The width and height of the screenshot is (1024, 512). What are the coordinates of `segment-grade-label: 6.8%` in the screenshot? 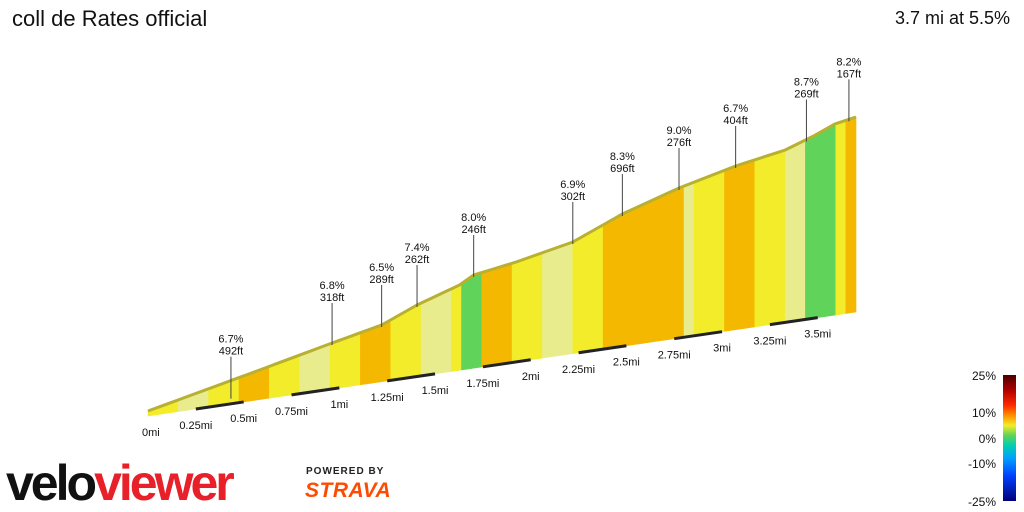 It's located at (332, 286).